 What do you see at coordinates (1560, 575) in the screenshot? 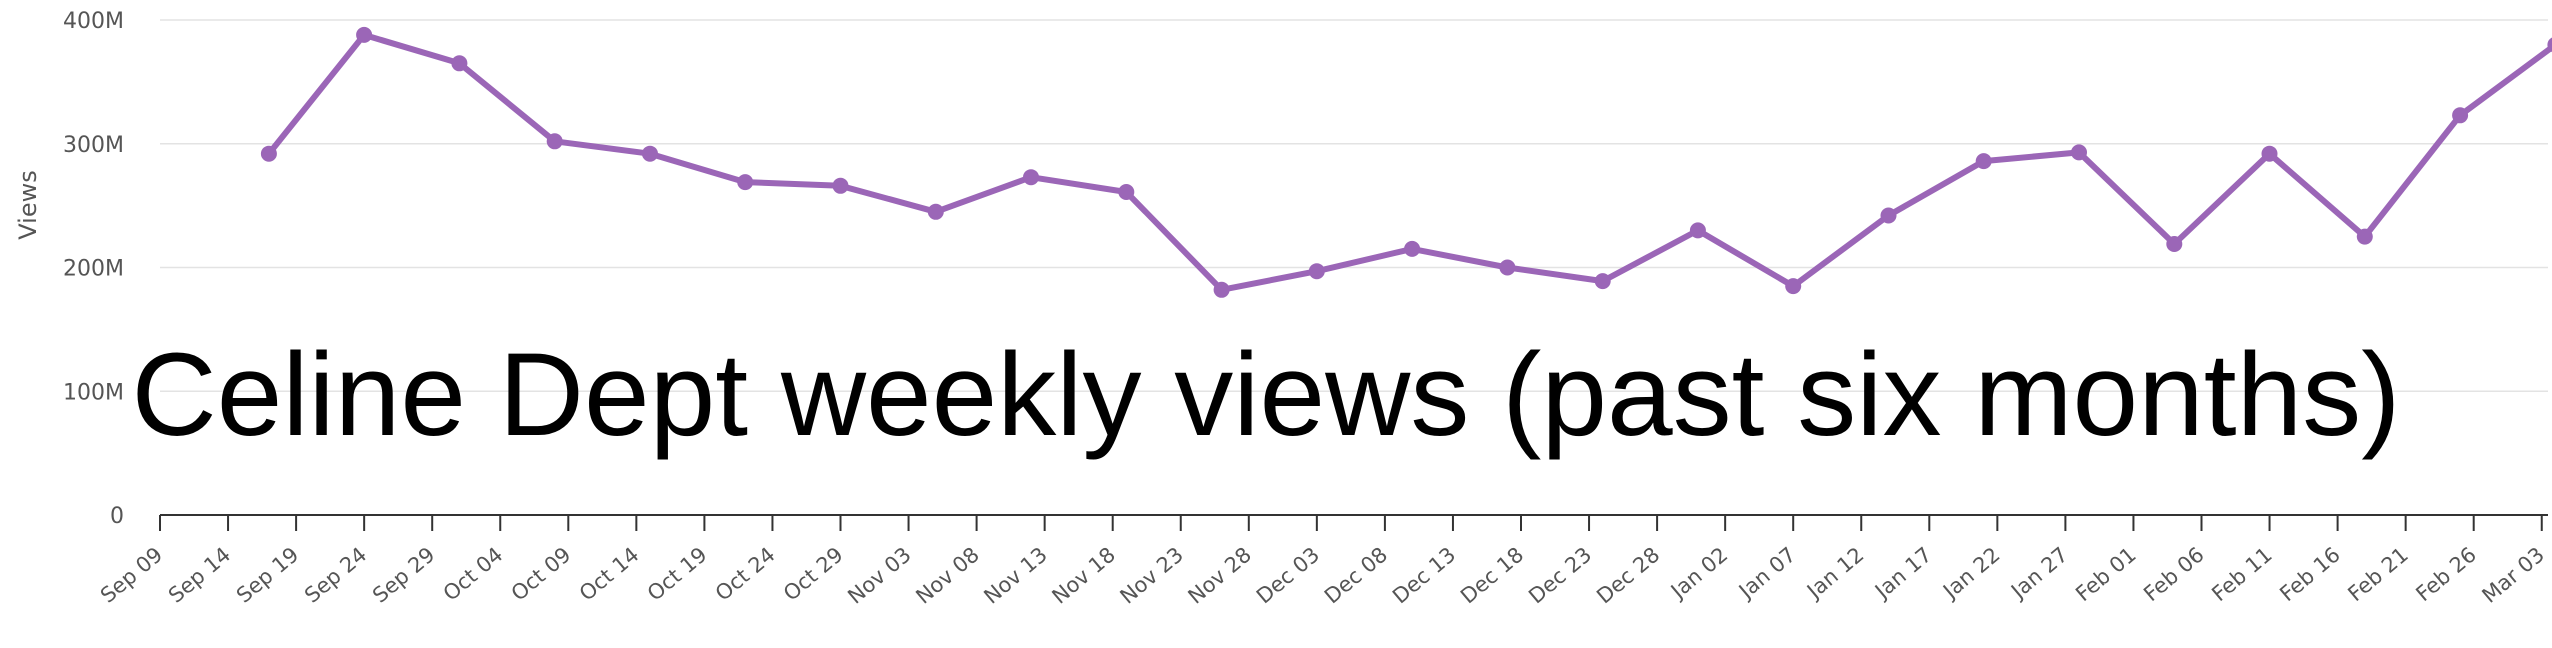
I see `x-tick-label: Dec 23` at bounding box center [1560, 575].